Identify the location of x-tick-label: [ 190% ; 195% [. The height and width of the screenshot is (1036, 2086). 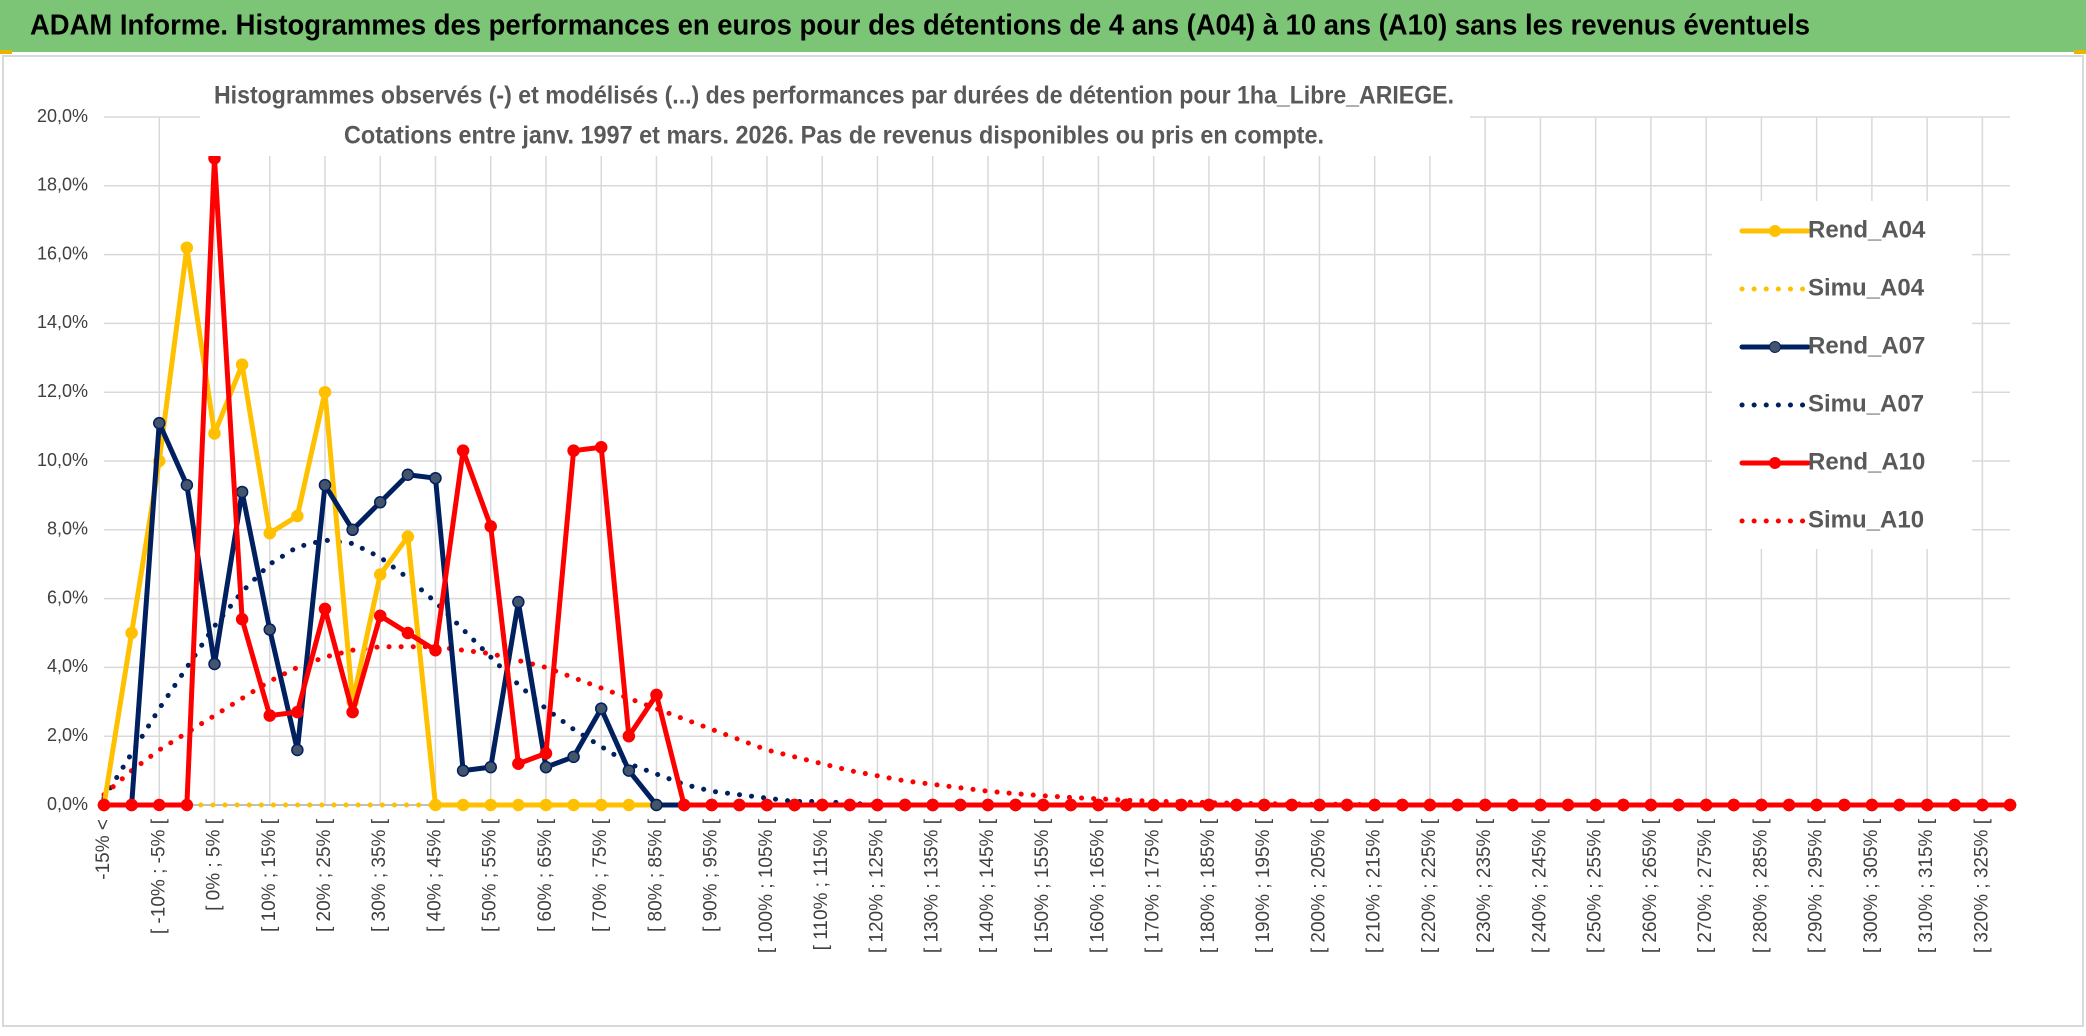
(1263, 885).